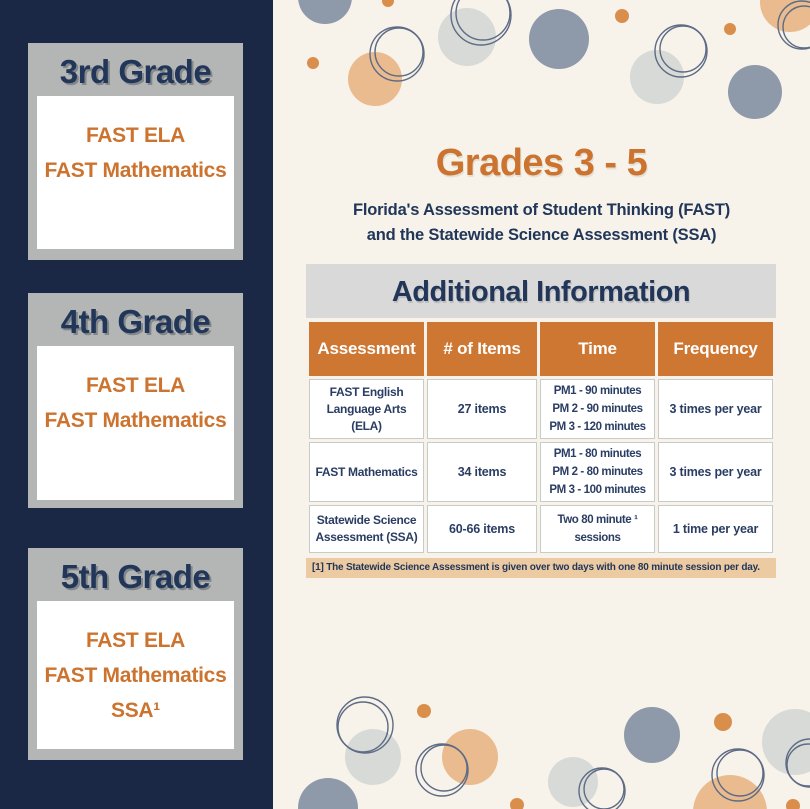 The width and height of the screenshot is (810, 809). I want to click on time-line: PM 3 - 120 minutes, so click(597, 427).